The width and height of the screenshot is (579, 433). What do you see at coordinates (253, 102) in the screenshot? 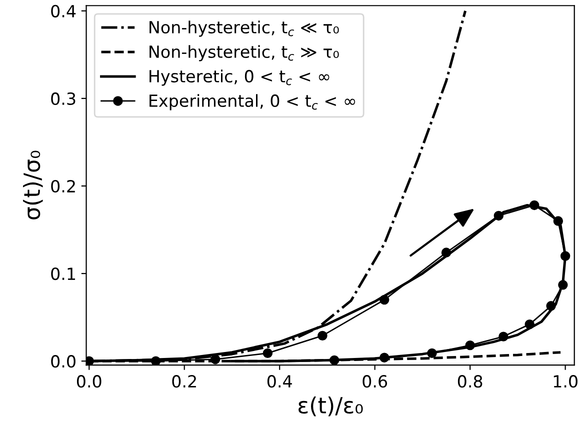
I see `legend-label: Experimental, 0 < t$_{c}$ < ∞` at bounding box center [253, 102].